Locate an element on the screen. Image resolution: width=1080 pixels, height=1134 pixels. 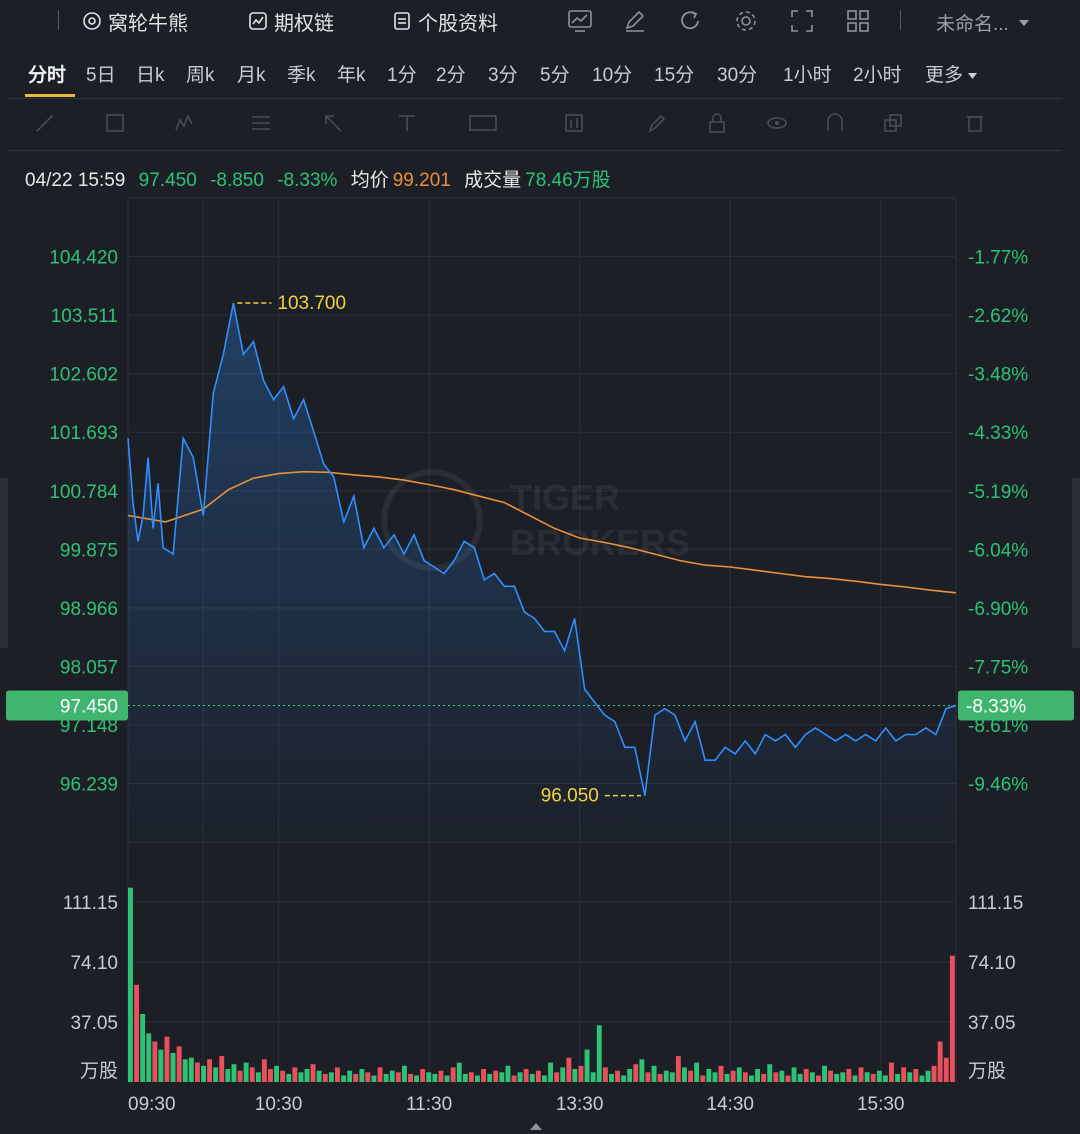
tab-year-k: 年k is located at coordinates (351, 75).